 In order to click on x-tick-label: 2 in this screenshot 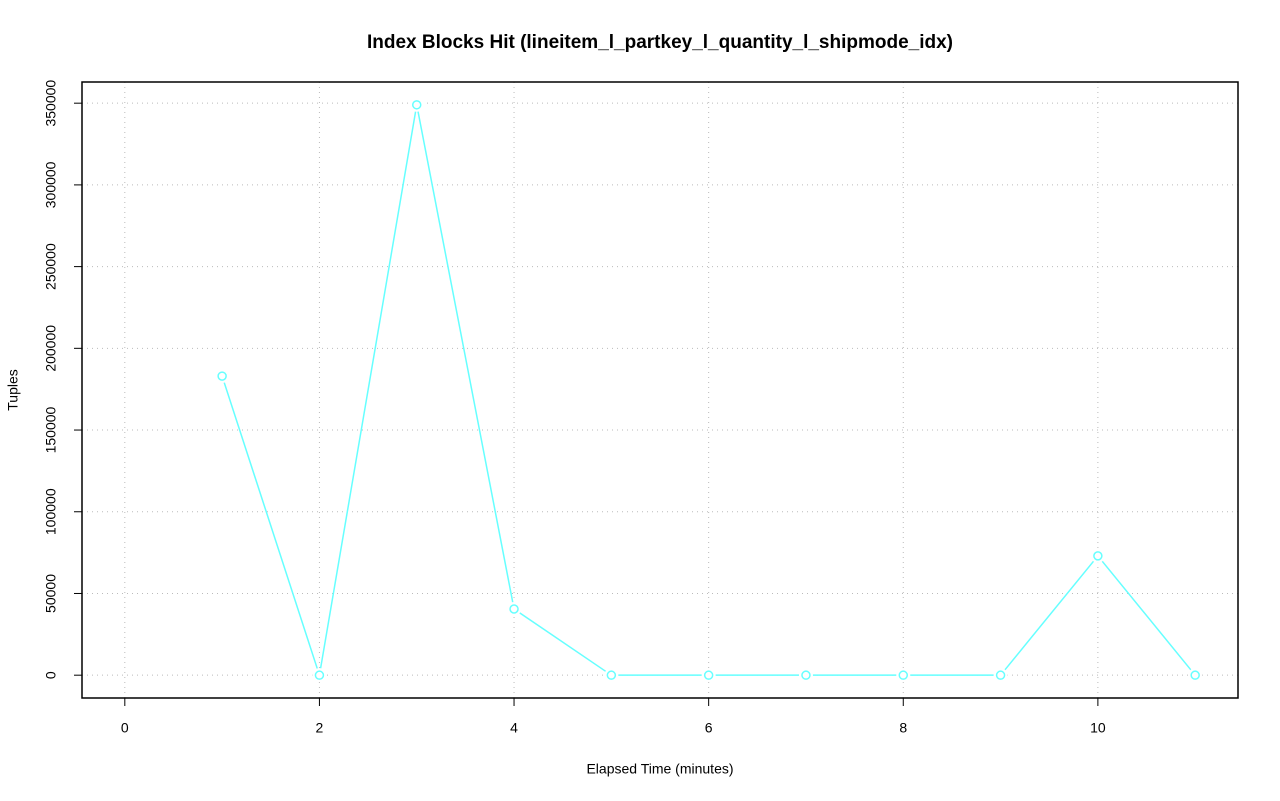, I will do `click(320, 728)`.